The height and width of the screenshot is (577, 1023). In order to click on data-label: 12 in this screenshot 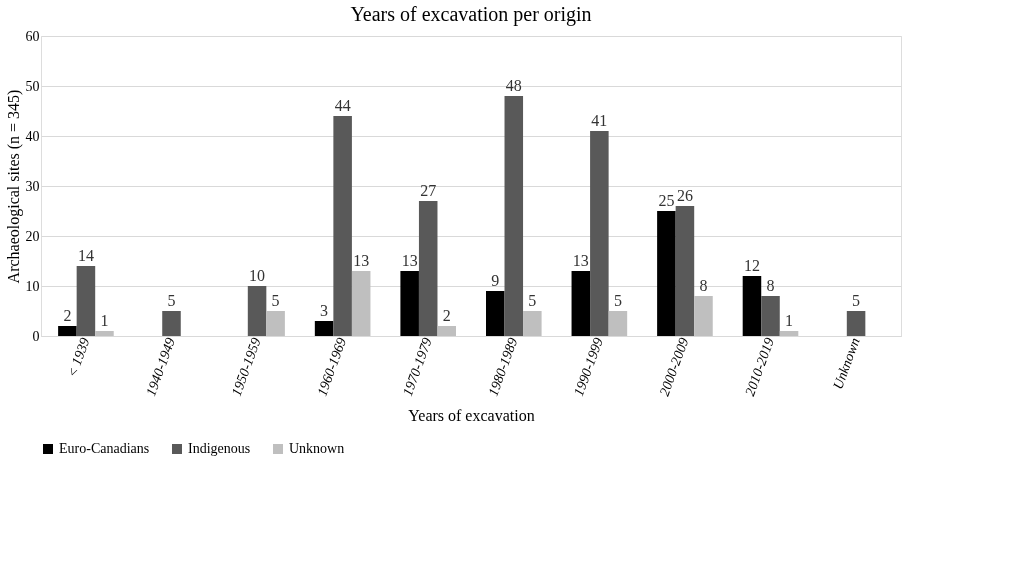, I will do `click(751, 265)`.